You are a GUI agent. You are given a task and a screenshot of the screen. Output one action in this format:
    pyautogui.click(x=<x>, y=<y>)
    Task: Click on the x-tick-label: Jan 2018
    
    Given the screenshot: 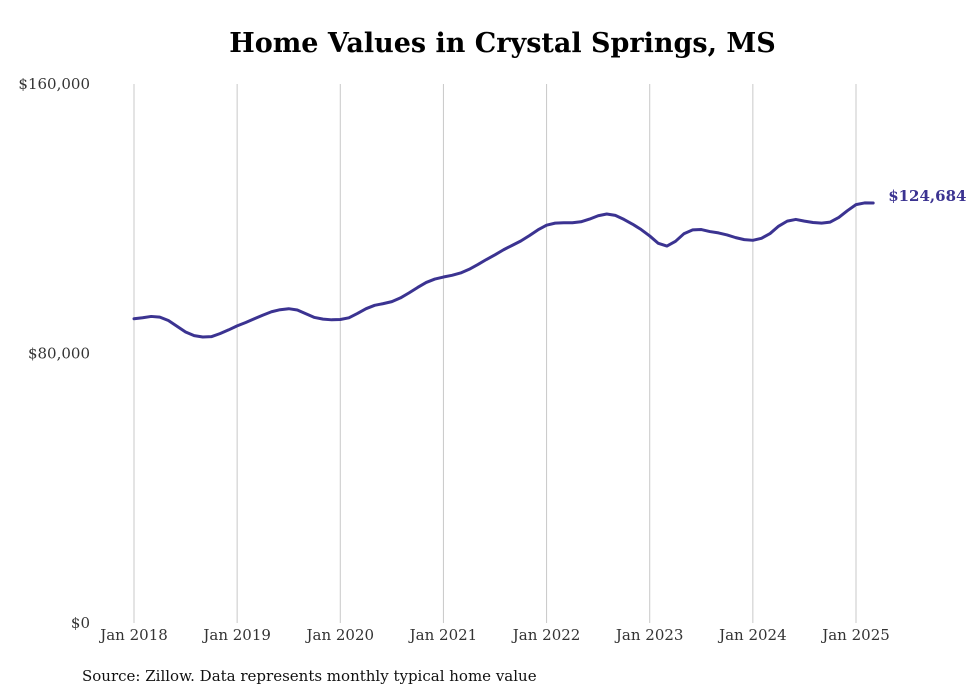 What is the action you would take?
    pyautogui.click(x=133, y=635)
    